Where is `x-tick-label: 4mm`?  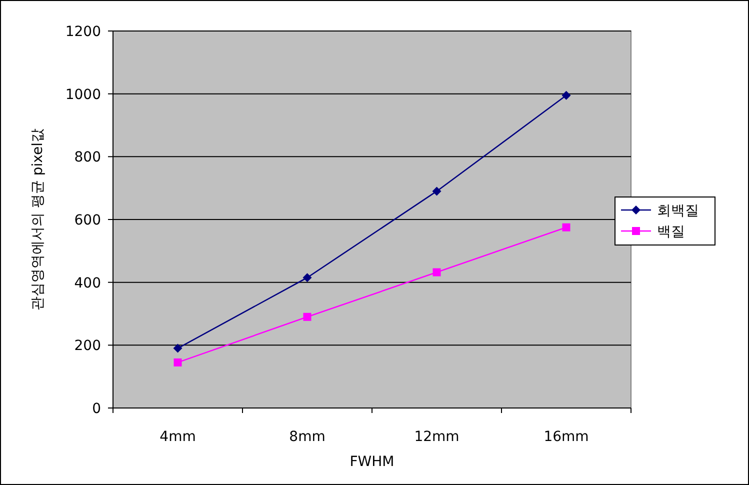 x-tick-label: 4mm is located at coordinates (178, 437).